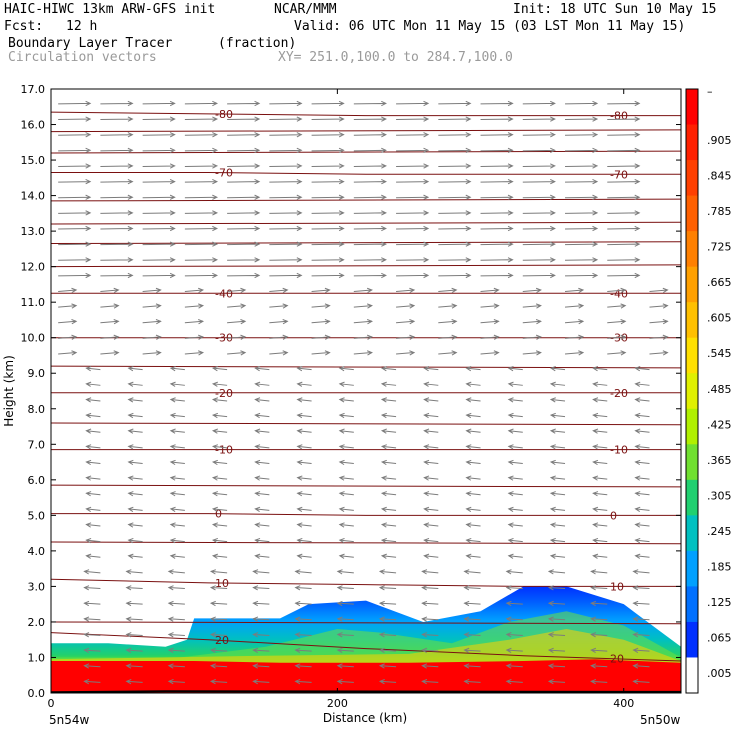 The height and width of the screenshot is (740, 740). Describe the element at coordinates (719, 637) in the screenshot. I see `colorbar-label: .065` at that location.